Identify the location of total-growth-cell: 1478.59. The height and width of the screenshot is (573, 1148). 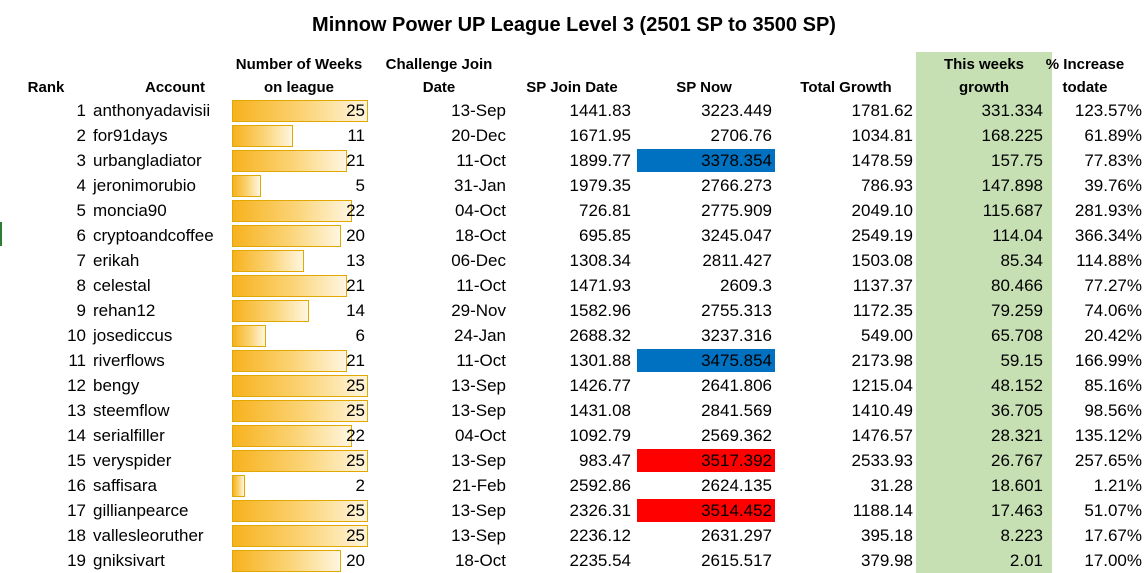
(882, 160).